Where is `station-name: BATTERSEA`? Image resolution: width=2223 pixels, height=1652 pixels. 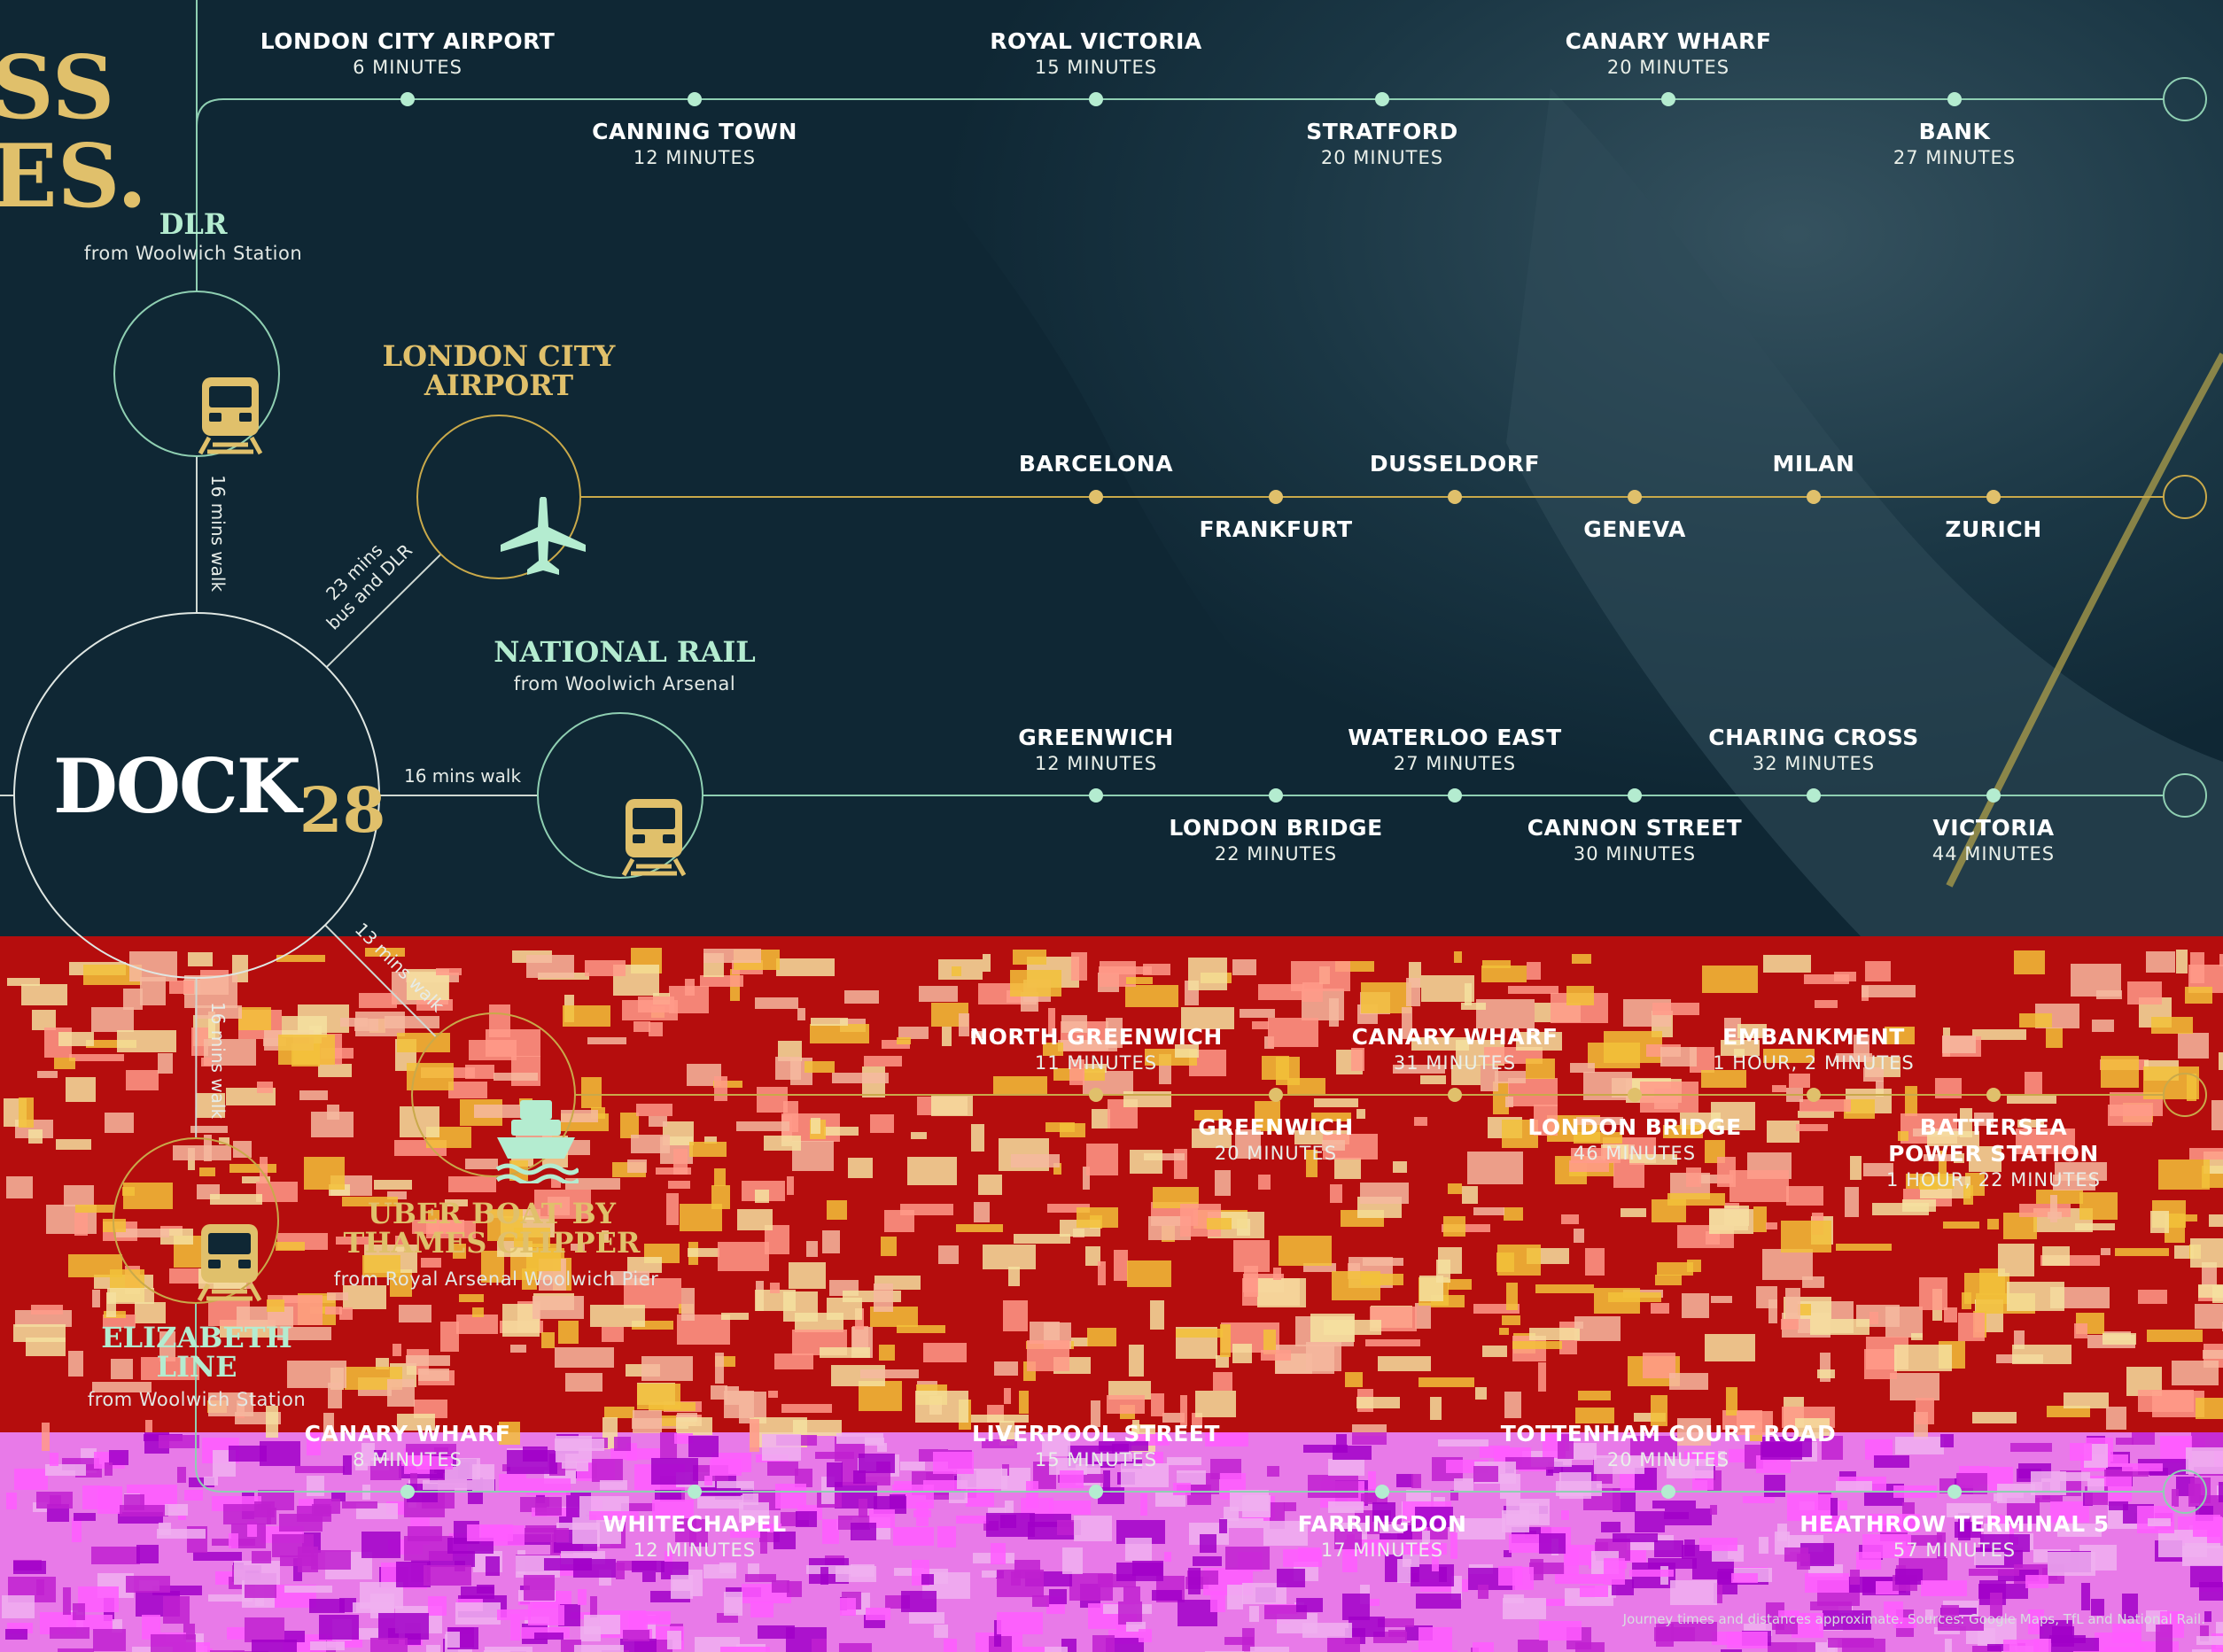 station-name: BATTERSEA is located at coordinates (1994, 1127).